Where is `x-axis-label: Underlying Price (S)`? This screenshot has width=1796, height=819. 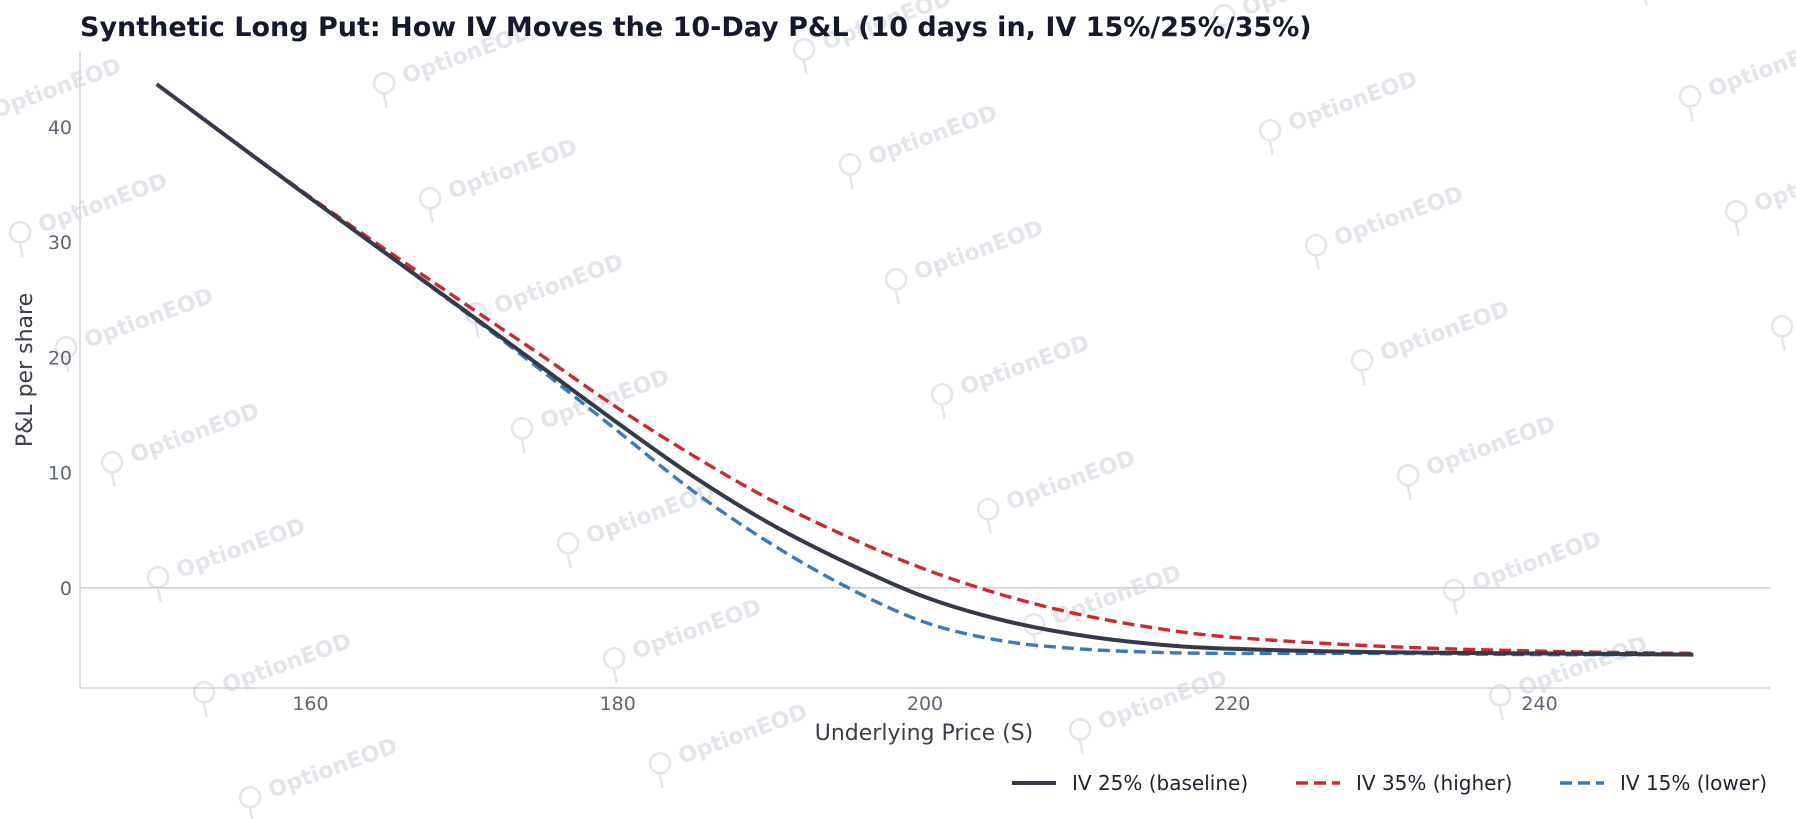
x-axis-label: Underlying Price (S) is located at coordinates (924, 733).